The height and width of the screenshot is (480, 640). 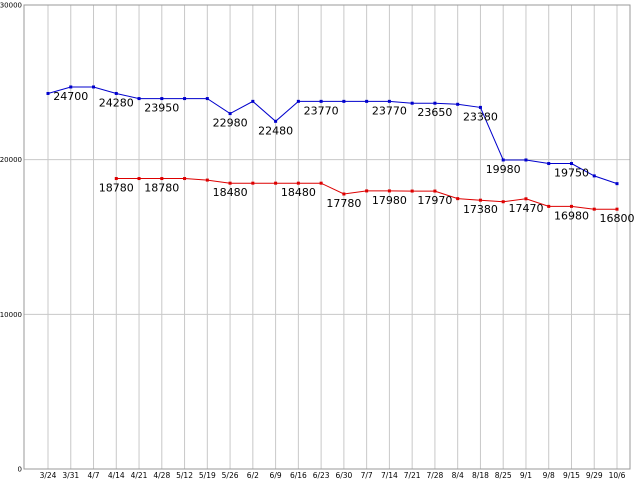 I want to click on x-tick-label: 9/1, so click(x=526, y=475).